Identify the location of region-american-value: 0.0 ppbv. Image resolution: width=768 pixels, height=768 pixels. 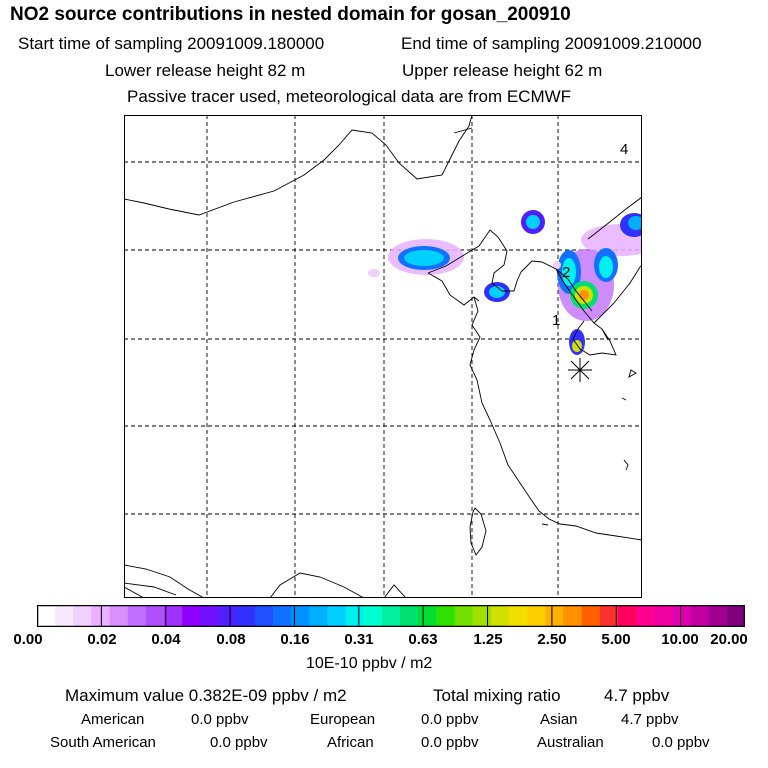
(220, 719).